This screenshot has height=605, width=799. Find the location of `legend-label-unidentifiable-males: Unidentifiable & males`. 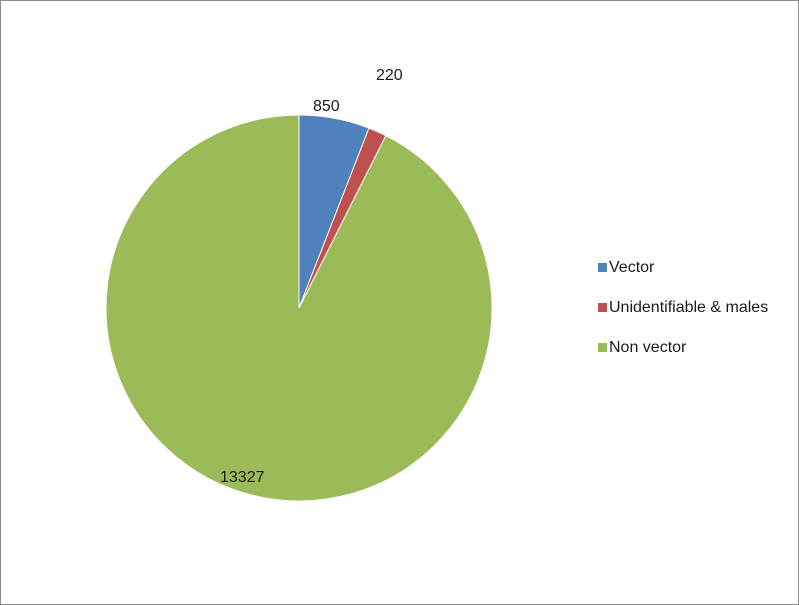

legend-label-unidentifiable-males: Unidentifiable & males is located at coordinates (688, 307).